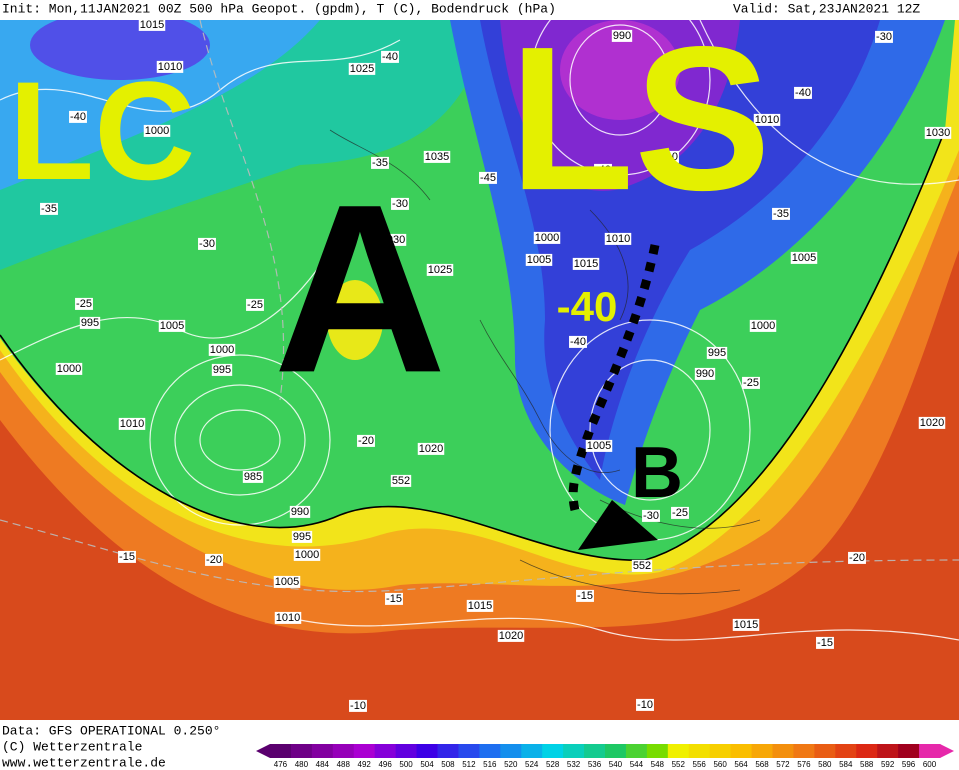 The width and height of the screenshot is (959, 770). Describe the element at coordinates (300, 511) in the screenshot. I see `contour-label: 990` at that location.